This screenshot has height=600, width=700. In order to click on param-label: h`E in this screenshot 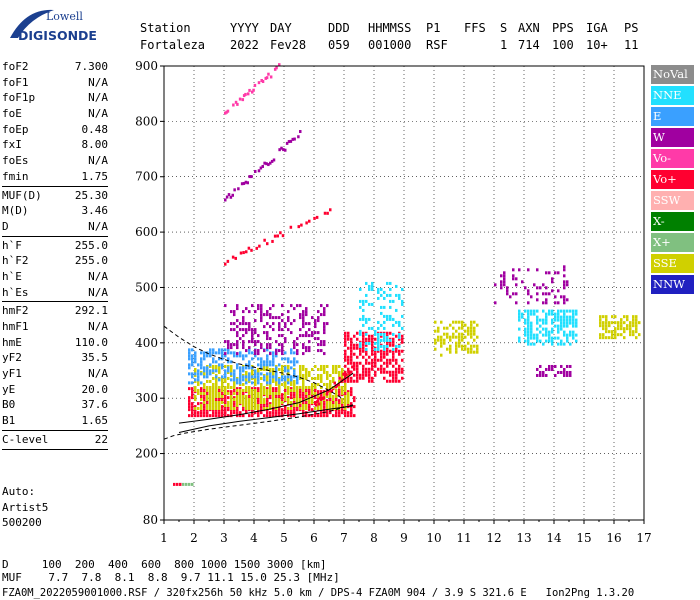, I will do `click(12, 276)`.